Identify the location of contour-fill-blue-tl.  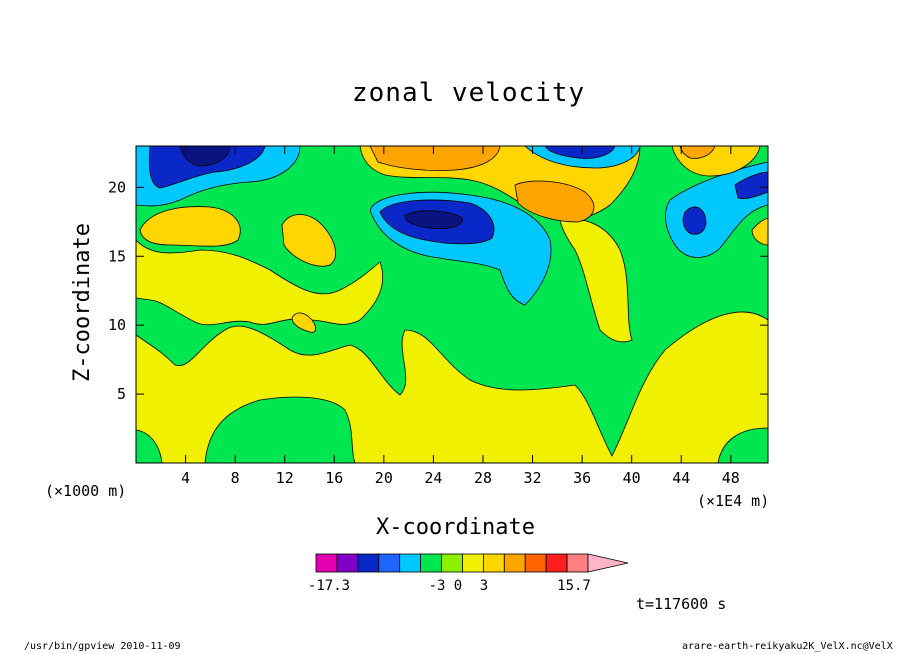
(207, 167).